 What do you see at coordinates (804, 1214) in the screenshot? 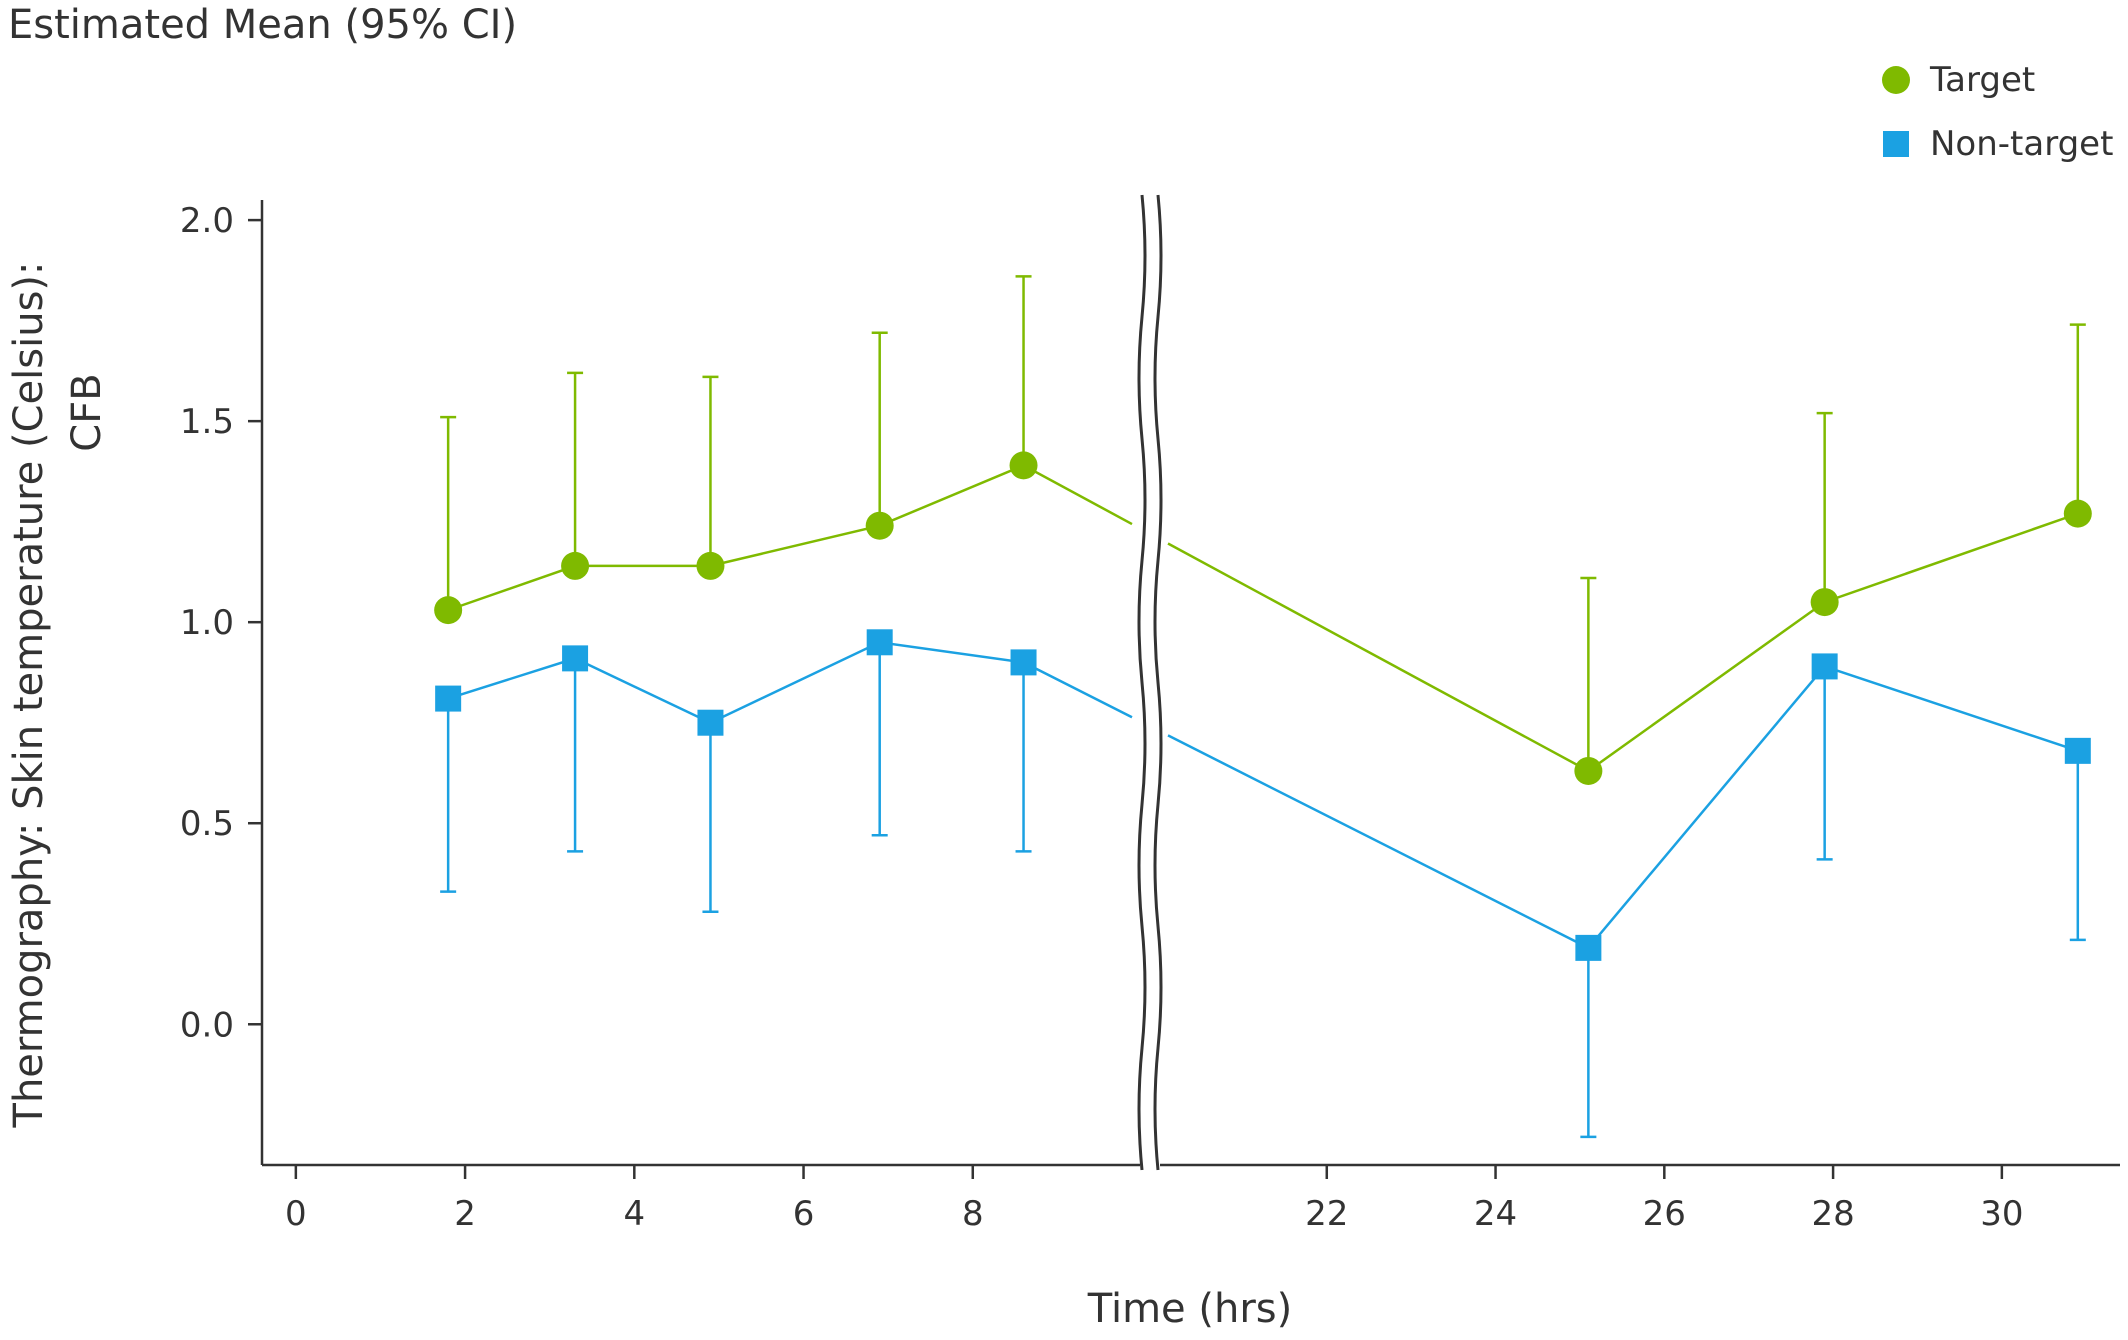
I see `x-tick-label: 6` at bounding box center [804, 1214].